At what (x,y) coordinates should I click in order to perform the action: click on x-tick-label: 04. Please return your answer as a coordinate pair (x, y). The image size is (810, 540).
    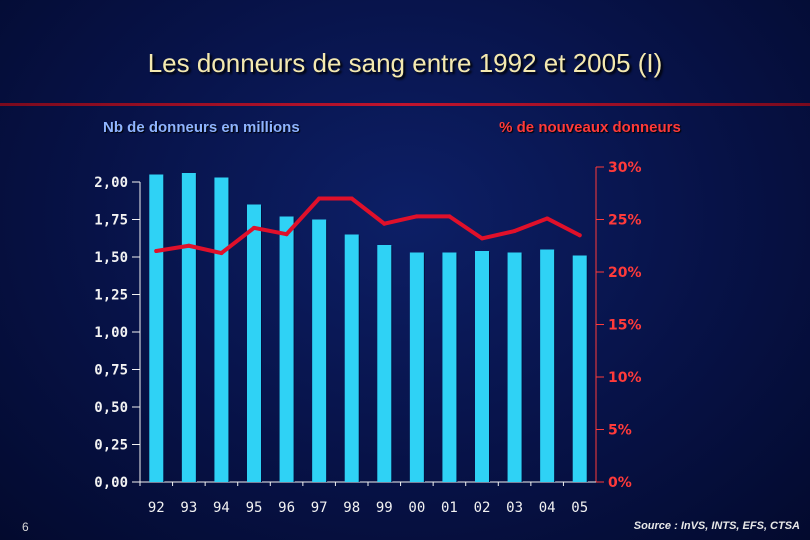
    Looking at the image, I should click on (547, 508).